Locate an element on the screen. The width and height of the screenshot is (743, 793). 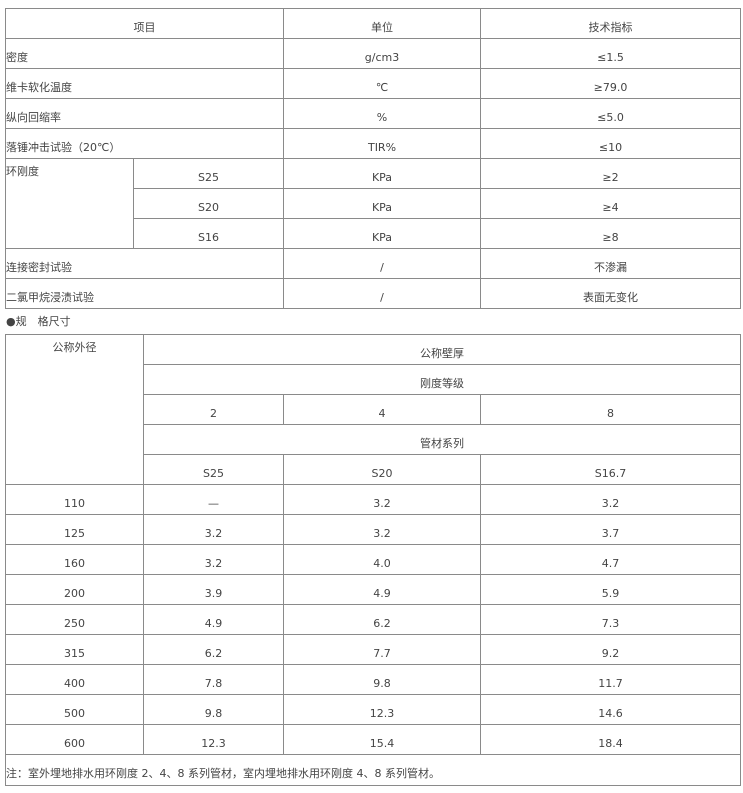
stiffness-cell: 4 is located at coordinates (382, 409).